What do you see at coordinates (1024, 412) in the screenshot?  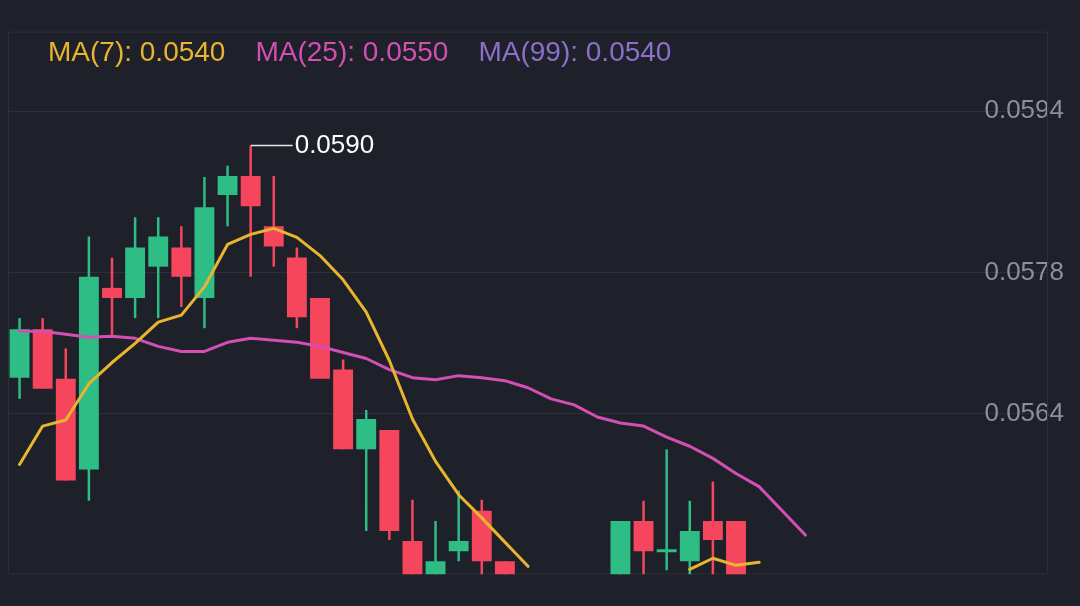 I see `y-tick-label: 0.0564` at bounding box center [1024, 412].